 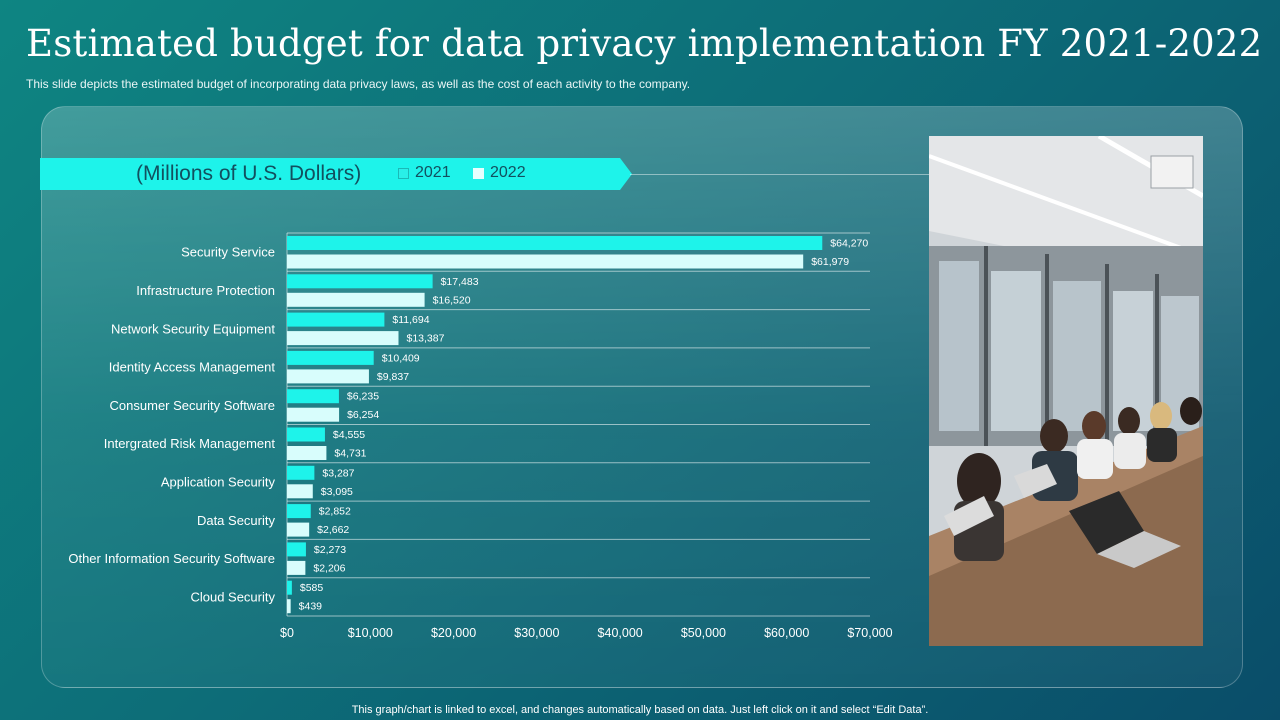 I want to click on chart-header-banner, so click(x=336, y=174).